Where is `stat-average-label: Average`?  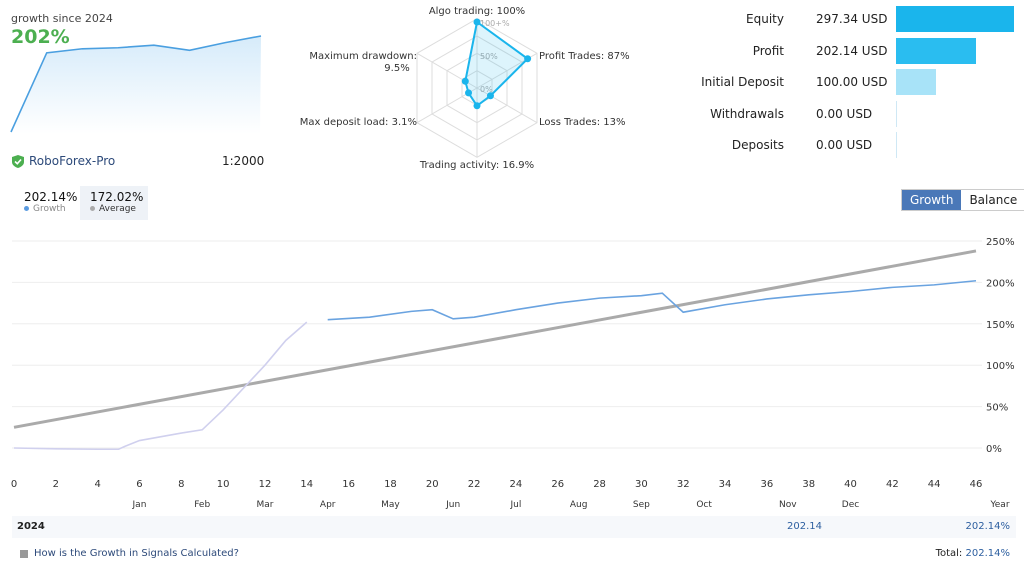
stat-average-label: Average is located at coordinates (117, 209).